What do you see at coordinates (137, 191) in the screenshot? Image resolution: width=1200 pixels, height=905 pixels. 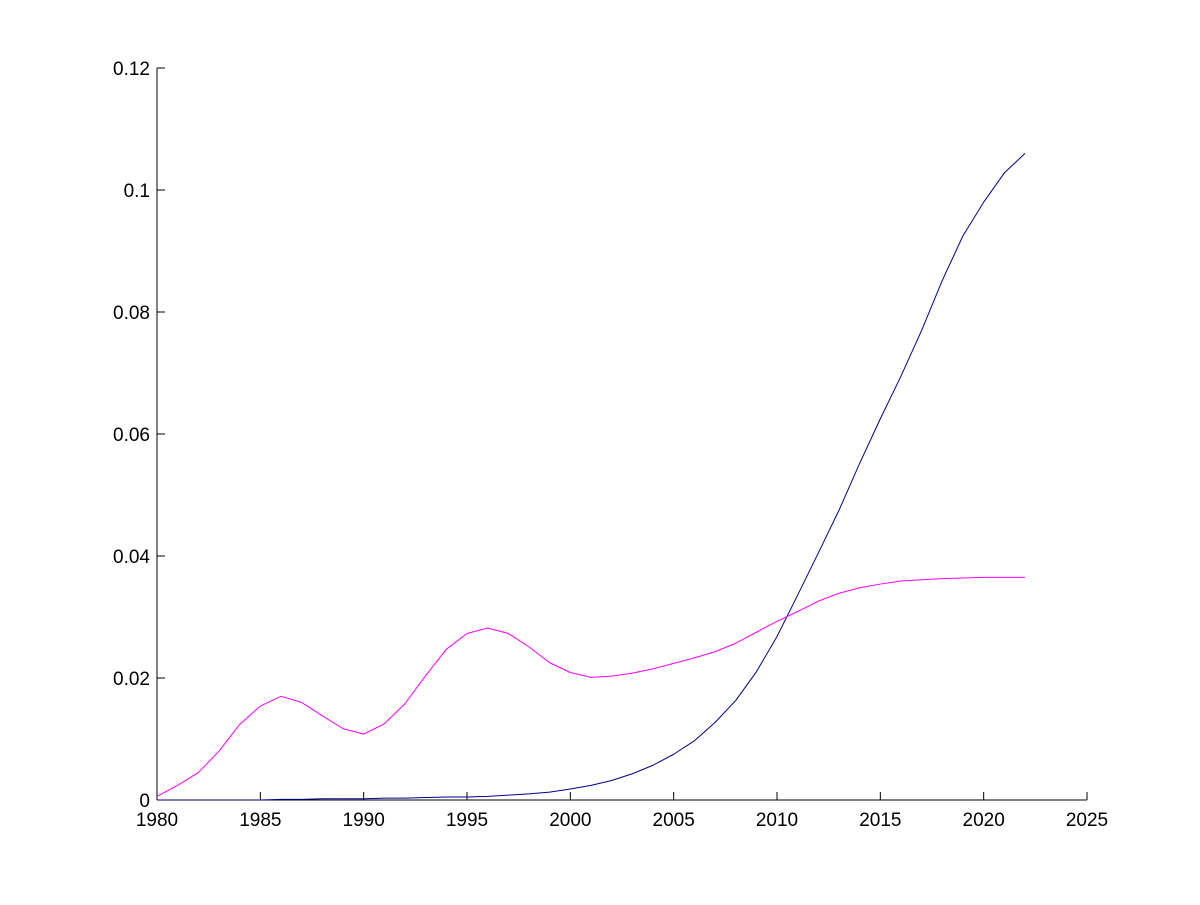 I see `y-tick-label: 0.1` at bounding box center [137, 191].